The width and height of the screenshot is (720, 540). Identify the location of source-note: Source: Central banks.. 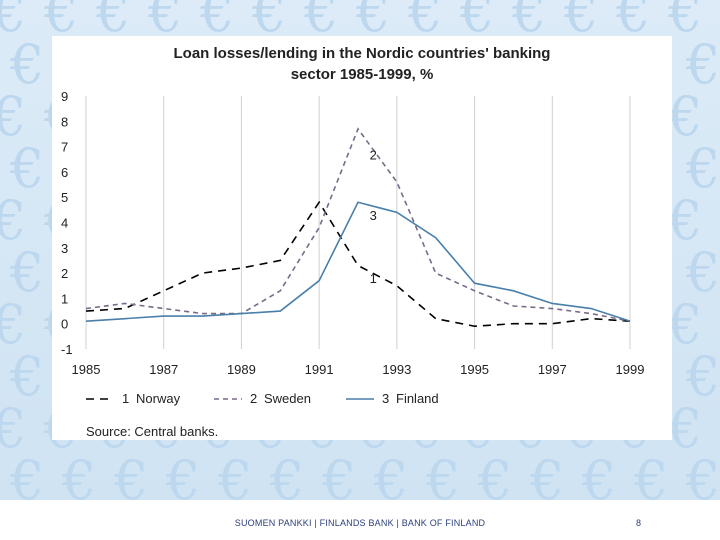
(152, 431).